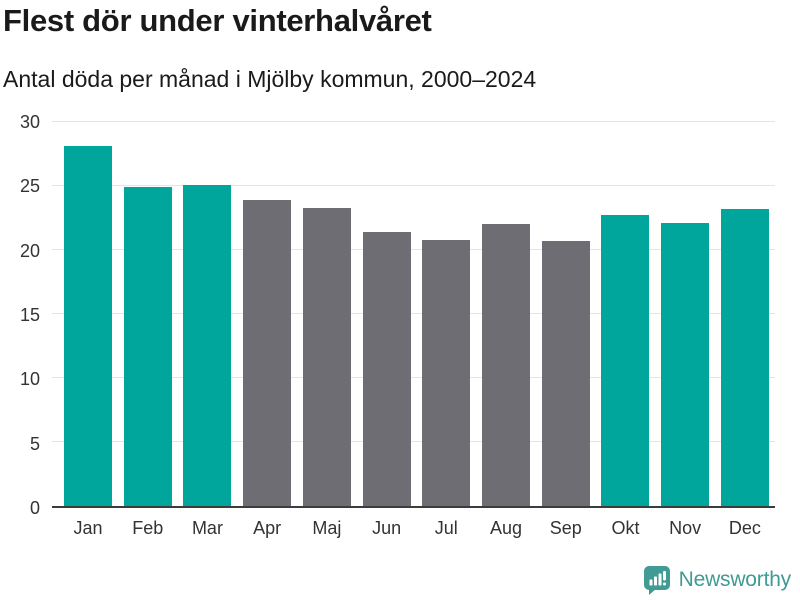  Describe the element at coordinates (656, 580) in the screenshot. I see `newsworthy-logo-icon` at that location.